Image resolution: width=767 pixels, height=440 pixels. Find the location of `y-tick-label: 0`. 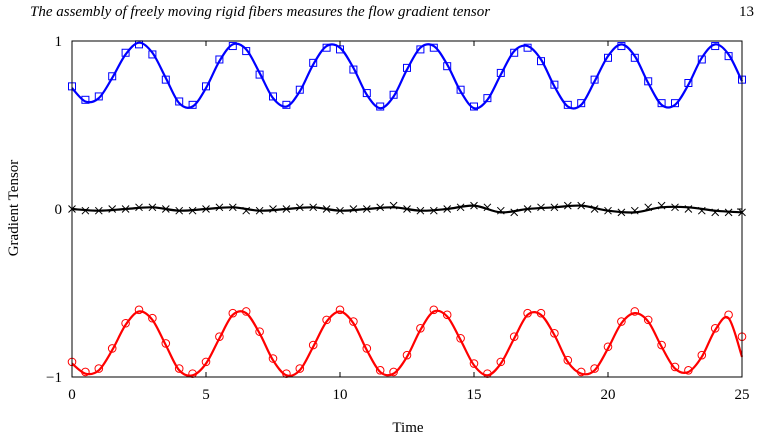

y-tick-label: 0 is located at coordinates (59, 210).